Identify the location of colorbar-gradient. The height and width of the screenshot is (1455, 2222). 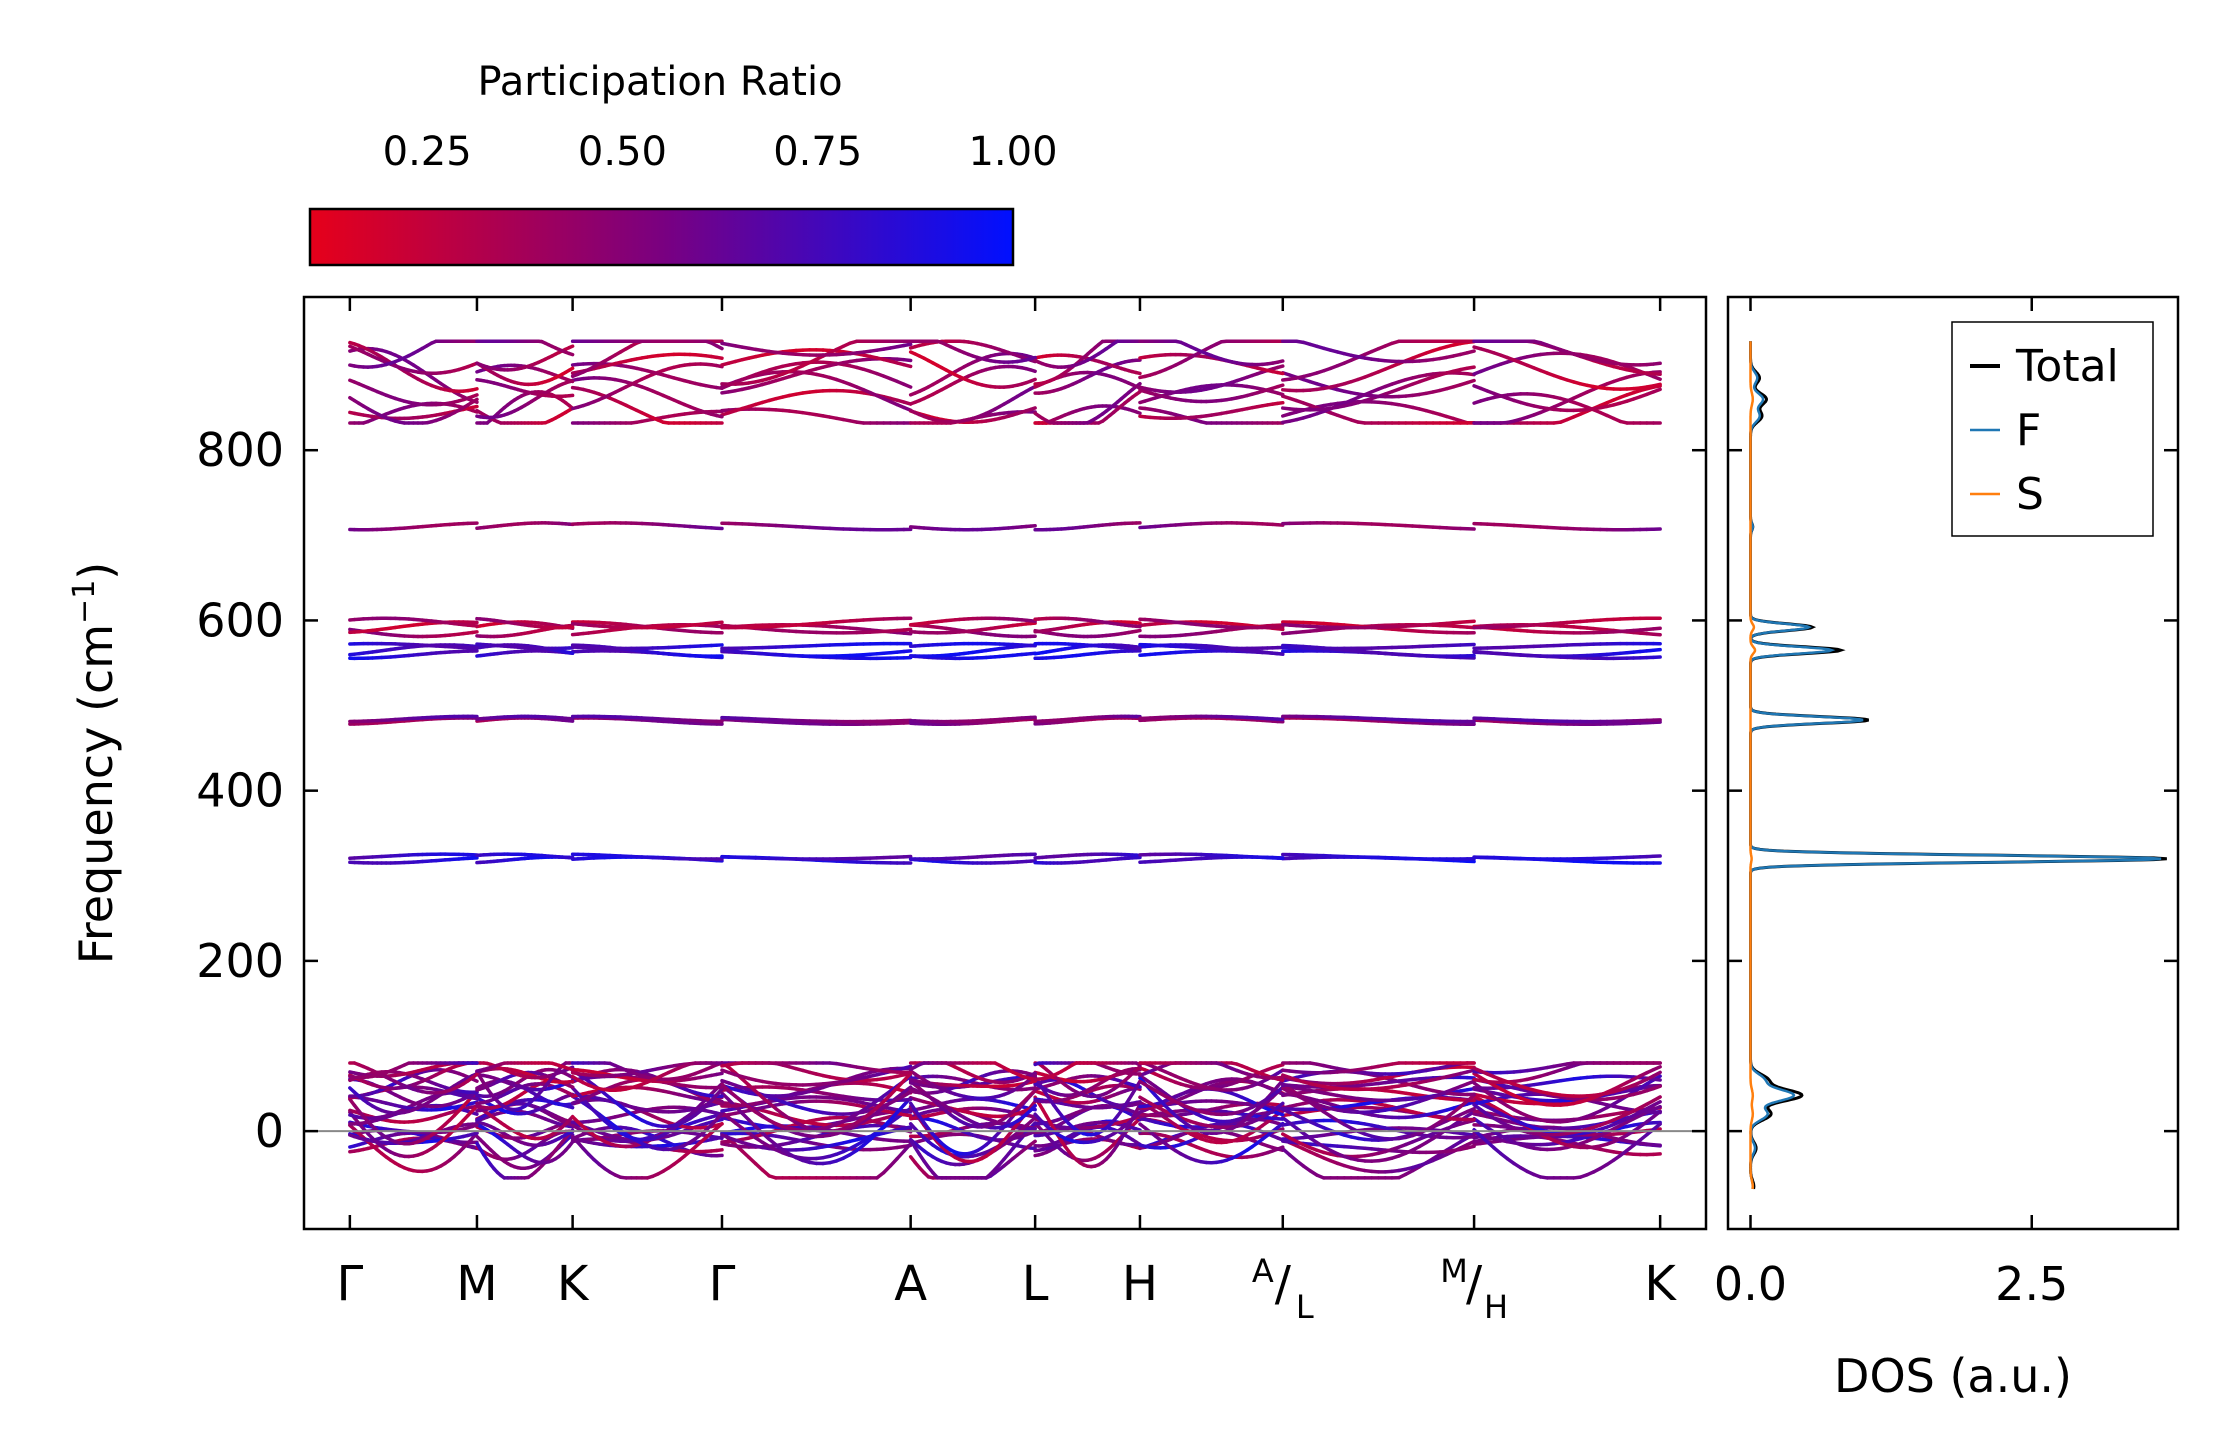
(661, 237).